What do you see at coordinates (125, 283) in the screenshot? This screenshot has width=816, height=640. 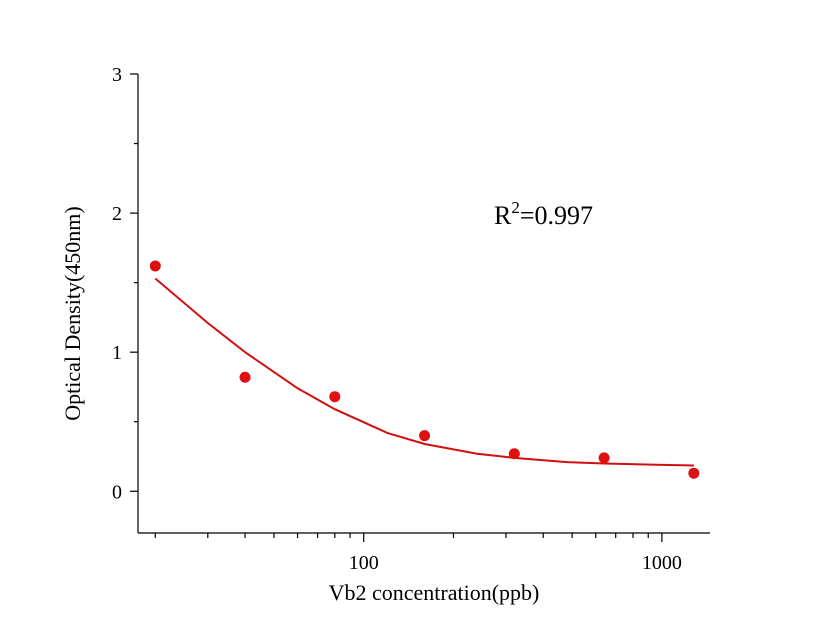 I see `y-ticks: 0 1 2 3` at bounding box center [125, 283].